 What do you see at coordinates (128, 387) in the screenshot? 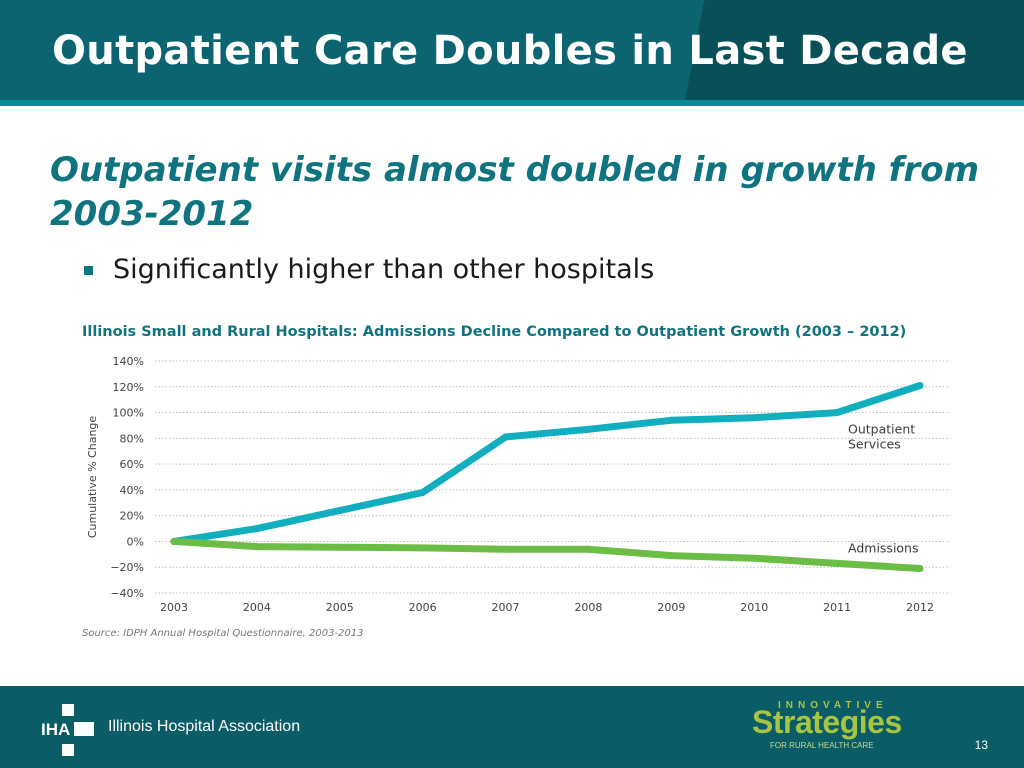
I see `y-tick-label: 120%` at bounding box center [128, 387].